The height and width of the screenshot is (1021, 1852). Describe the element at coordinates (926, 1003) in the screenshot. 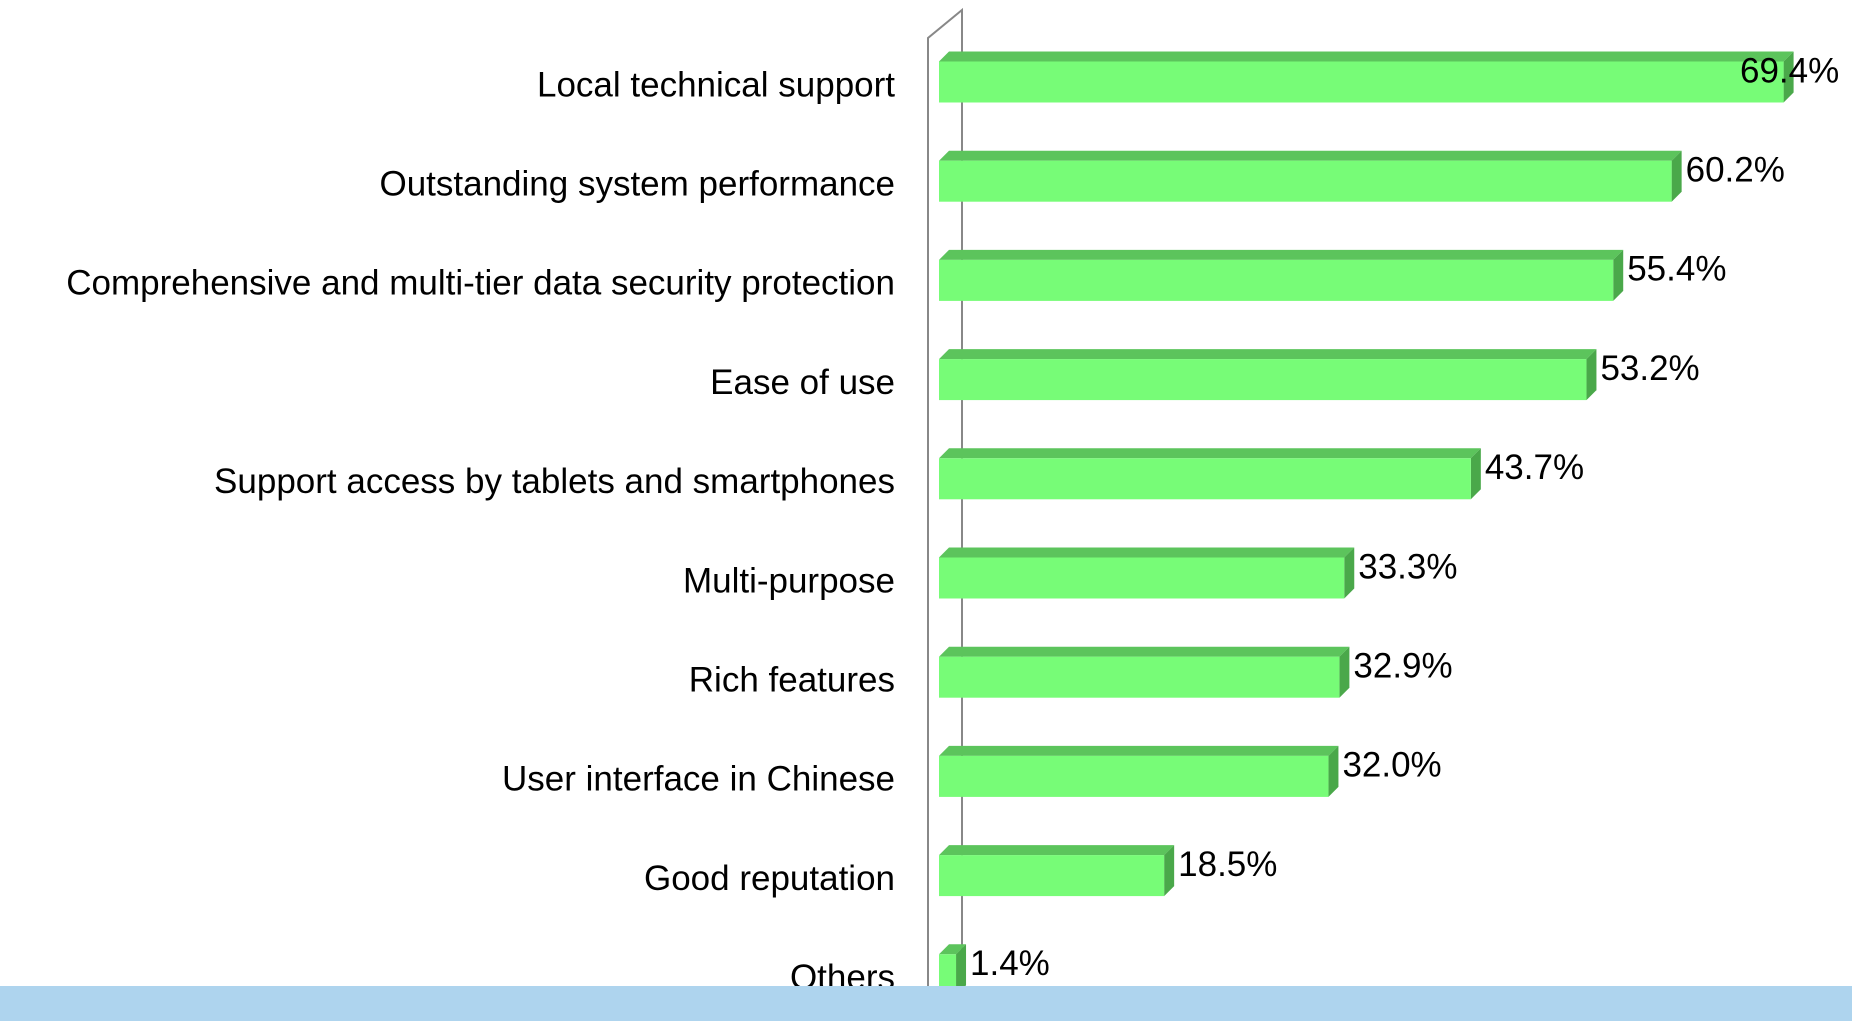

I see `footer-band` at that location.